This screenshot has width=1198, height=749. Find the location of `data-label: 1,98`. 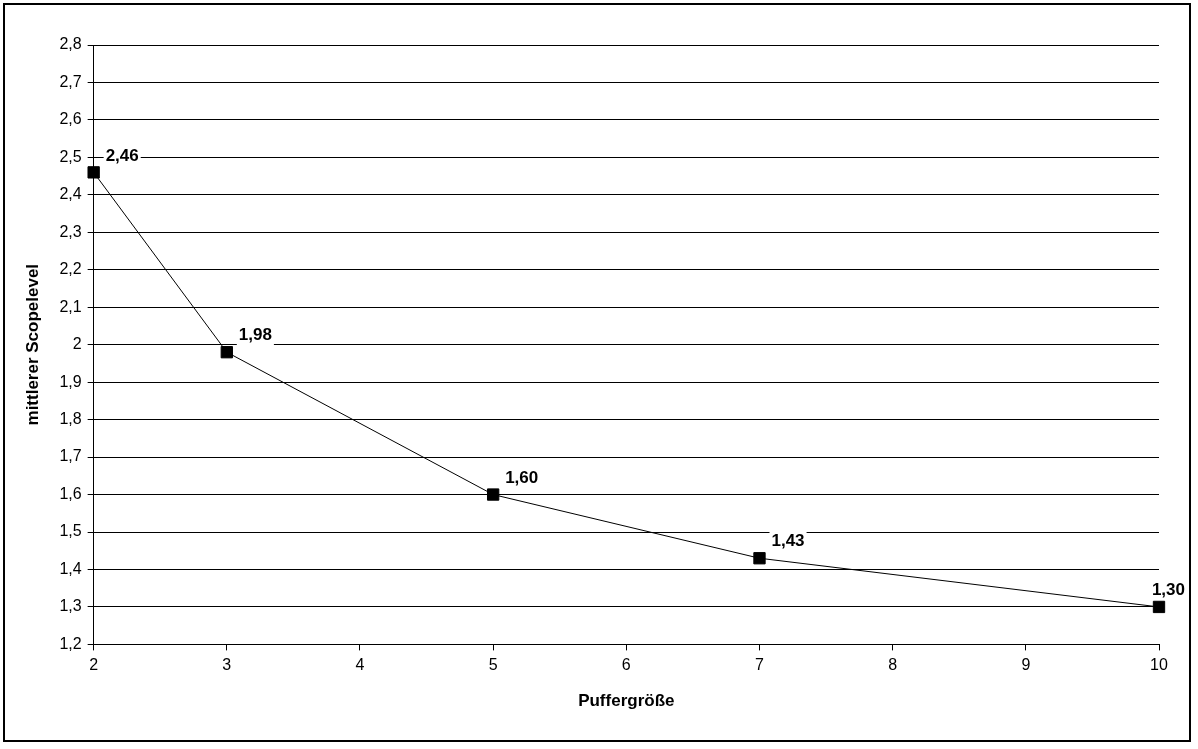

data-label: 1,98 is located at coordinates (255, 335).